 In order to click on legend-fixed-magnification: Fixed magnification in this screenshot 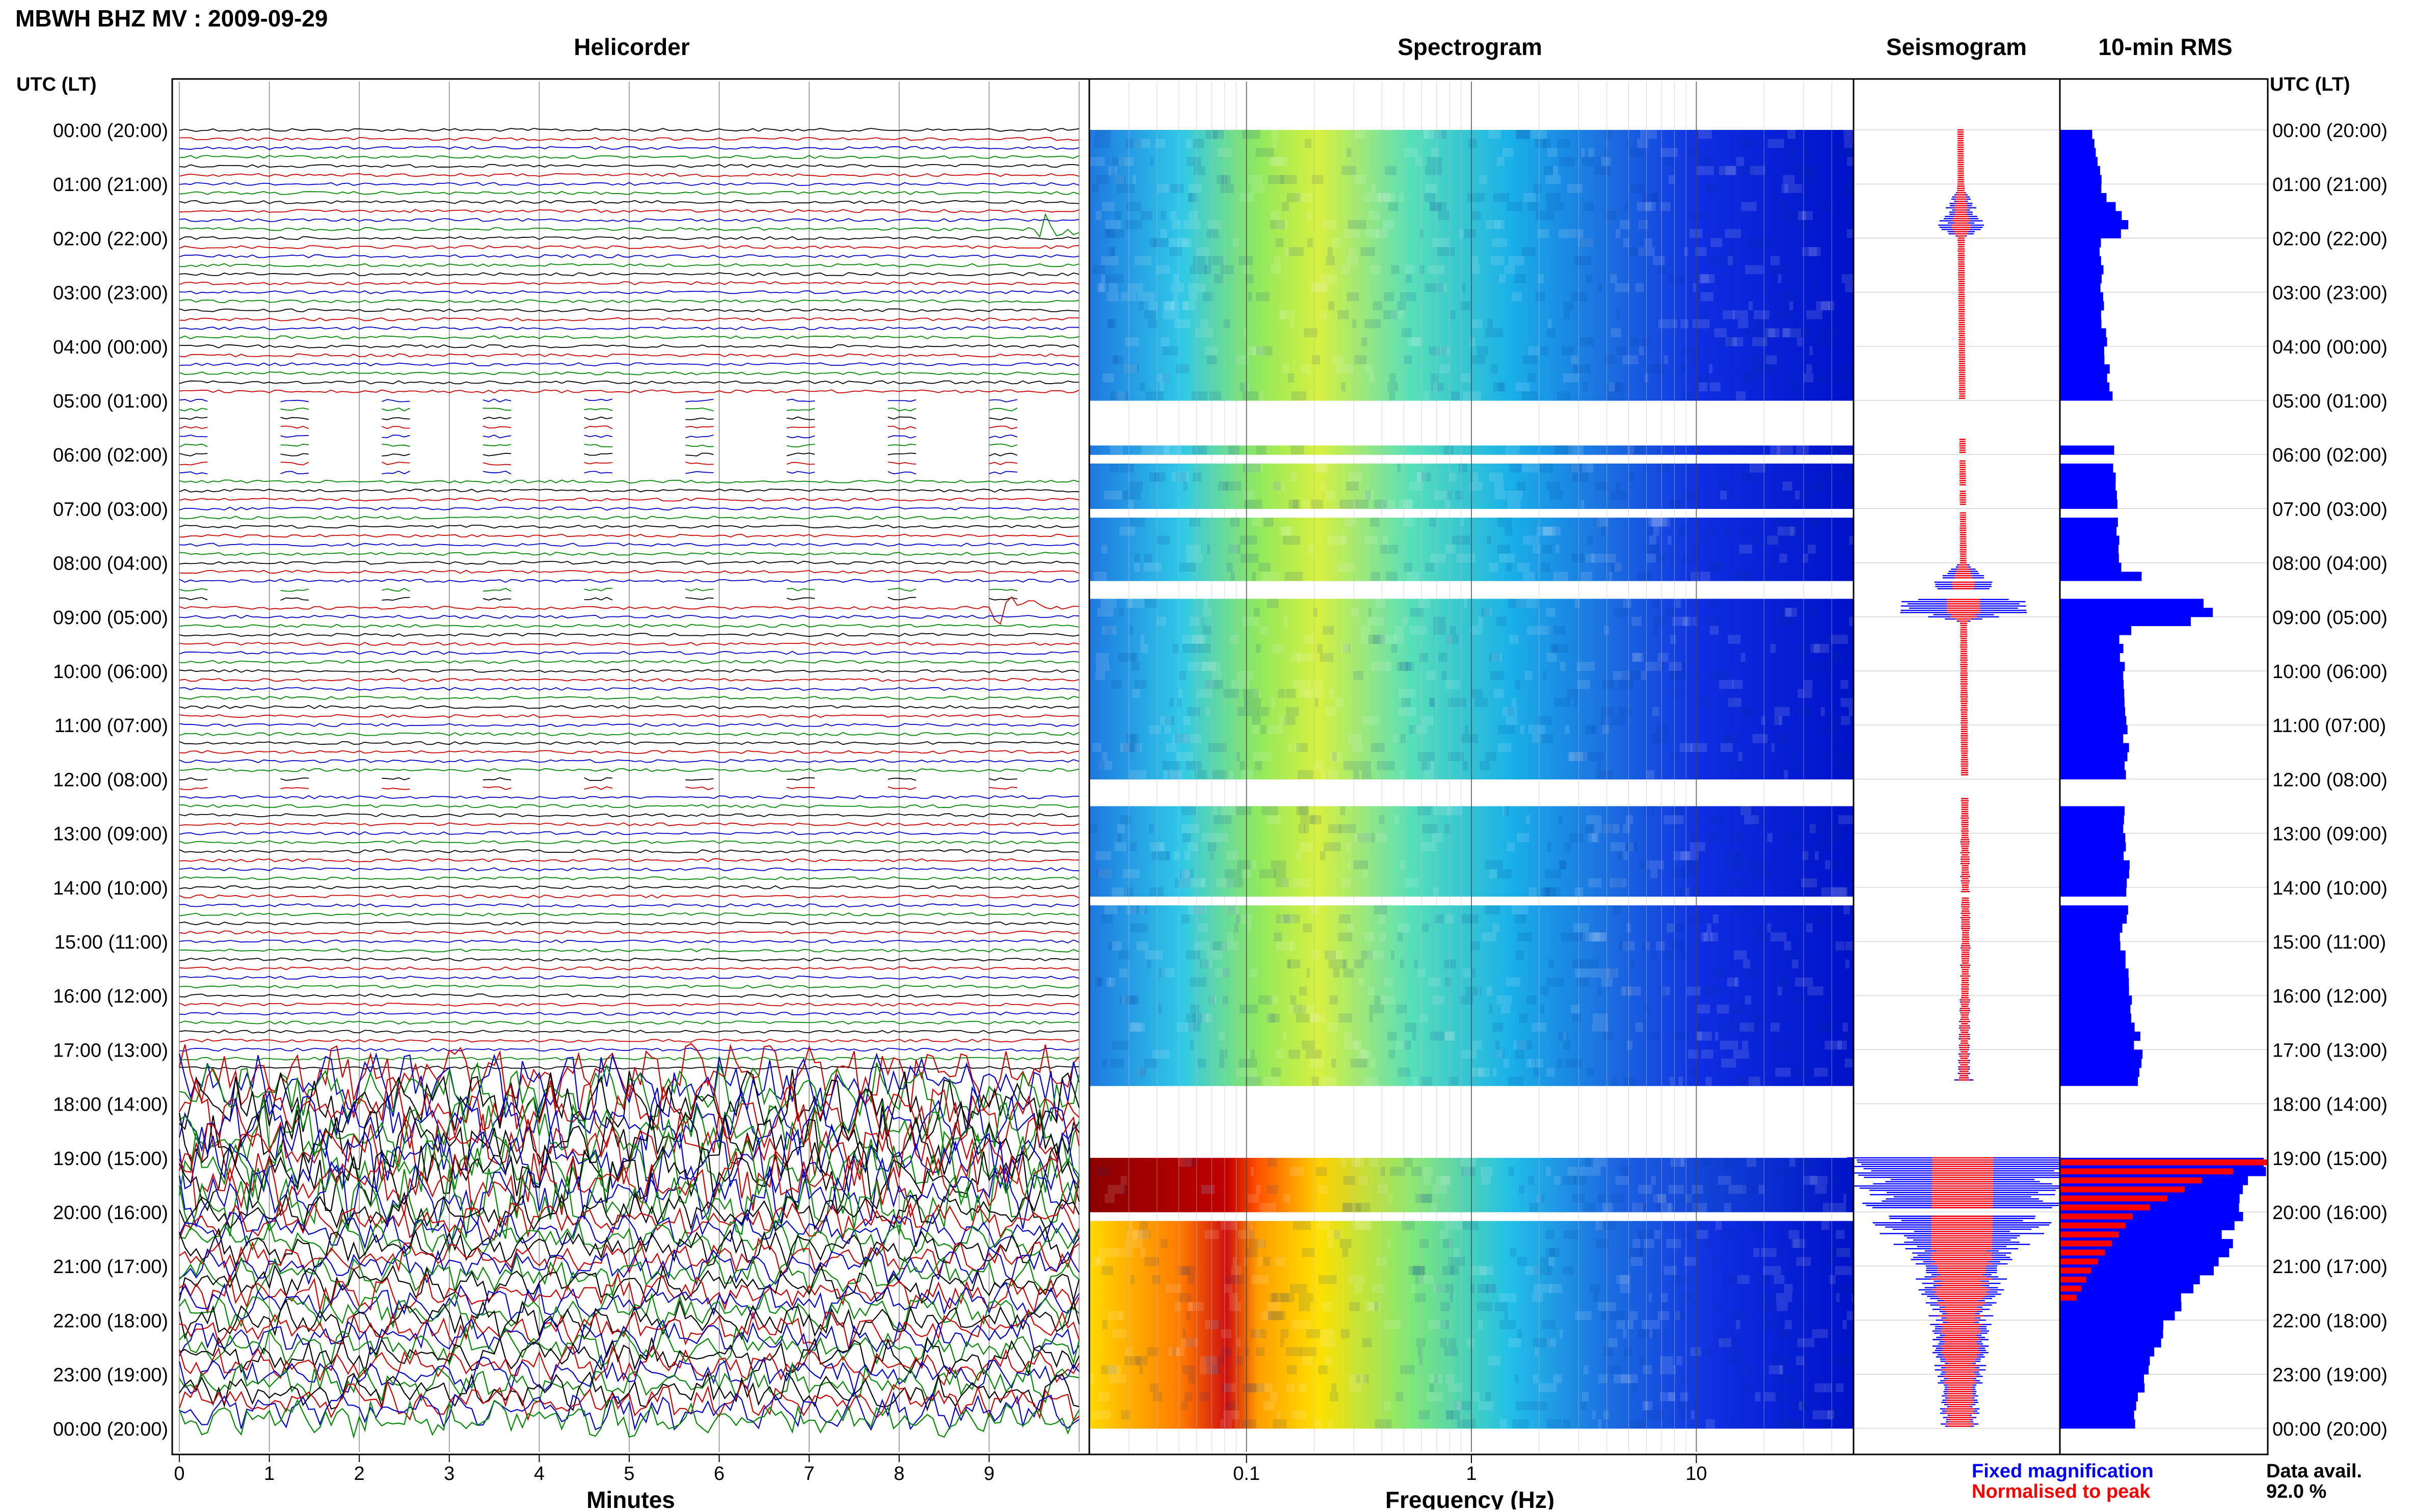, I will do `click(2063, 1471)`.